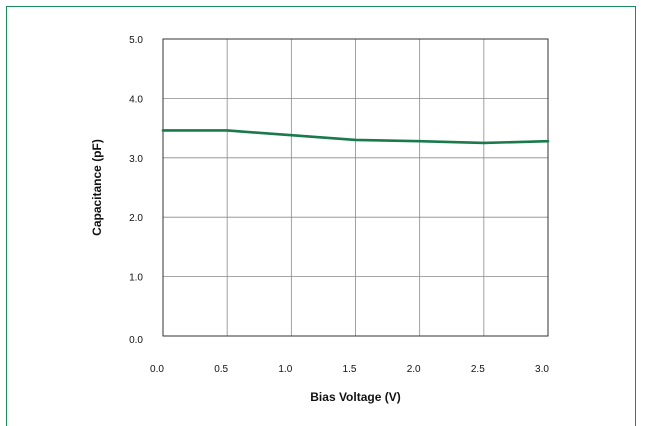  I want to click on x-tick-label: 1.0, so click(285, 369).